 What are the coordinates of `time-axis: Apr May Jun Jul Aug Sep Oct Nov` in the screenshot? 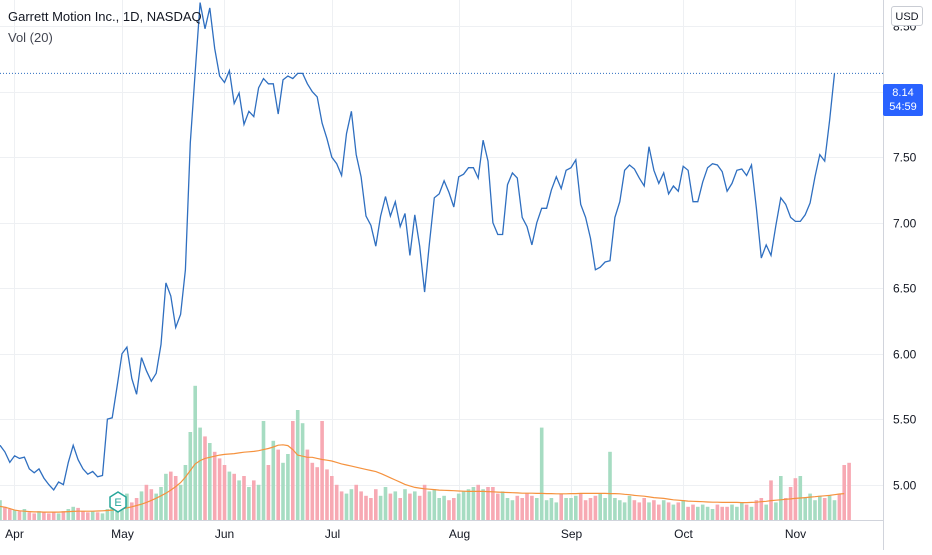 It's located at (405, 534).